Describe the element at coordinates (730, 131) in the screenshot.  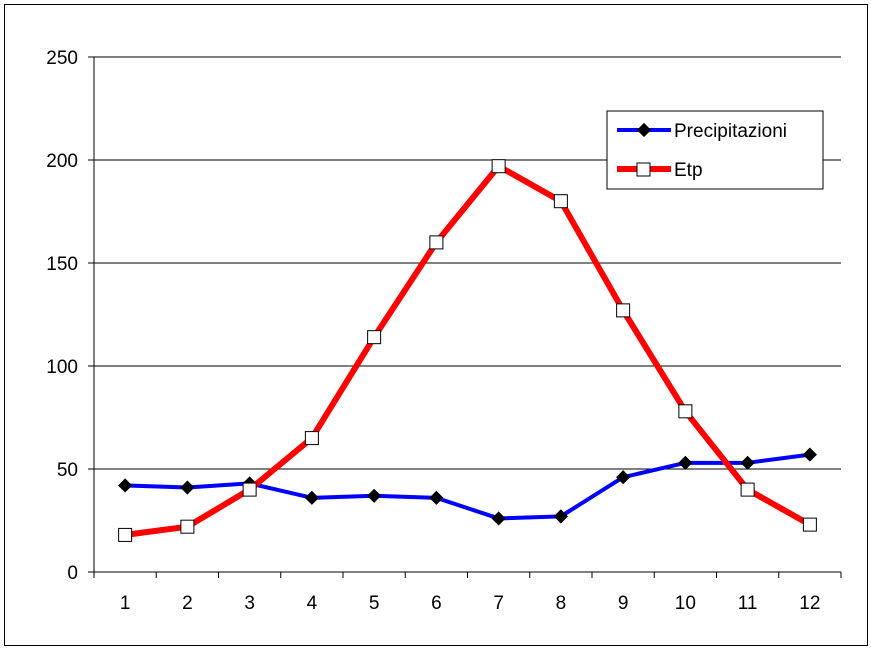
I see `legend-label-precipitazioni: Precipitazioni` at that location.